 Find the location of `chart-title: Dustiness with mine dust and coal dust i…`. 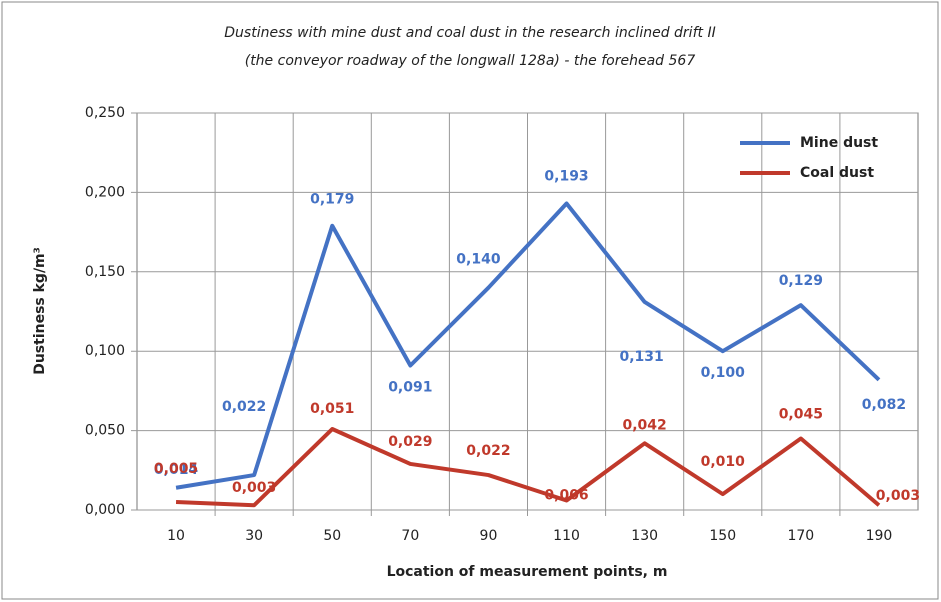

chart-title: Dustiness with mine dust and coal dust i… is located at coordinates (469, 33).